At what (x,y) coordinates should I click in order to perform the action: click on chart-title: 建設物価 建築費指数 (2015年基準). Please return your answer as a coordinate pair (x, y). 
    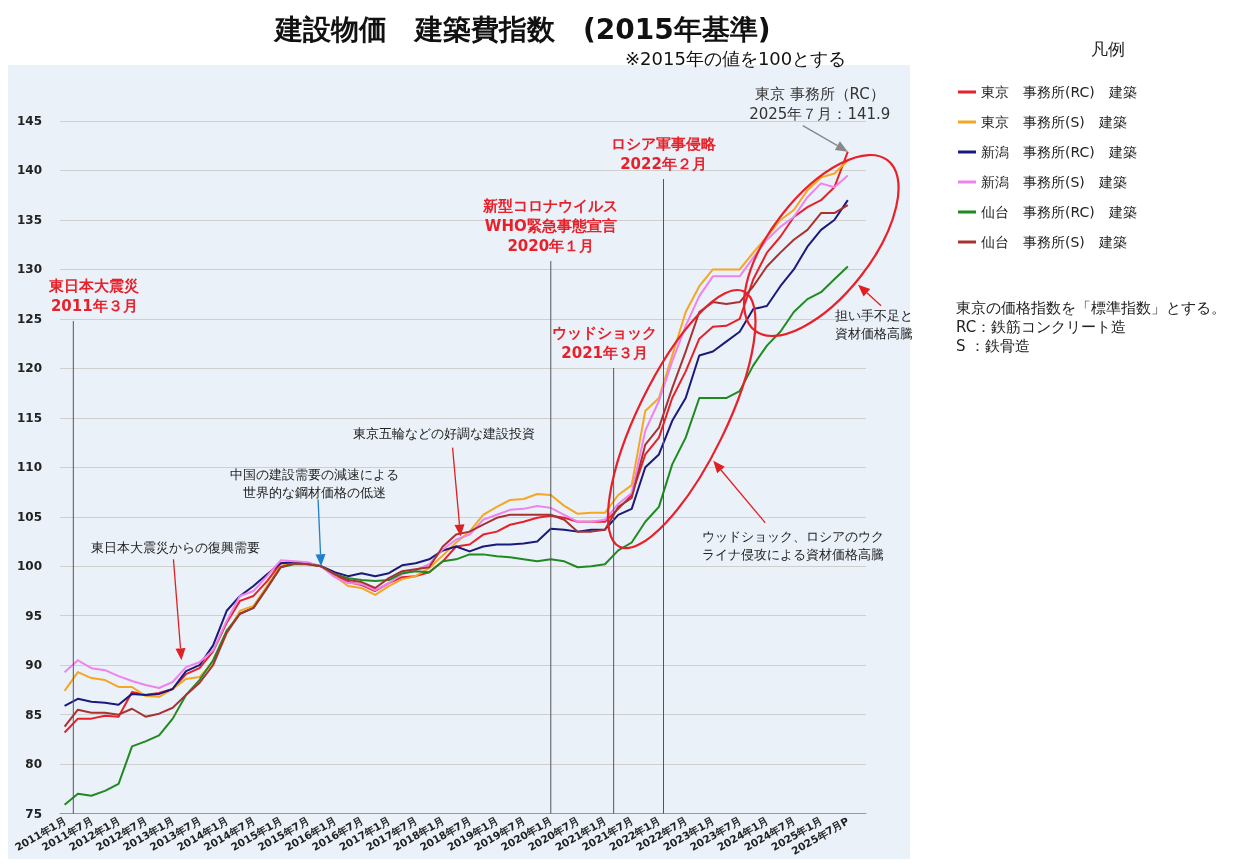
    Looking at the image, I should click on (522, 29).